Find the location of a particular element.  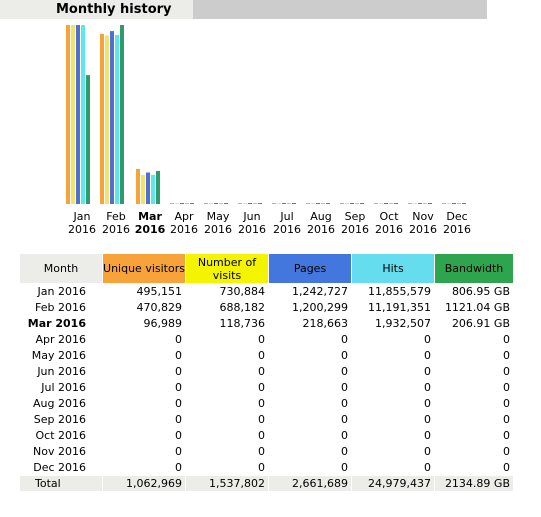

chart-label-jun: Jun 2016 is located at coordinates (252, 223).